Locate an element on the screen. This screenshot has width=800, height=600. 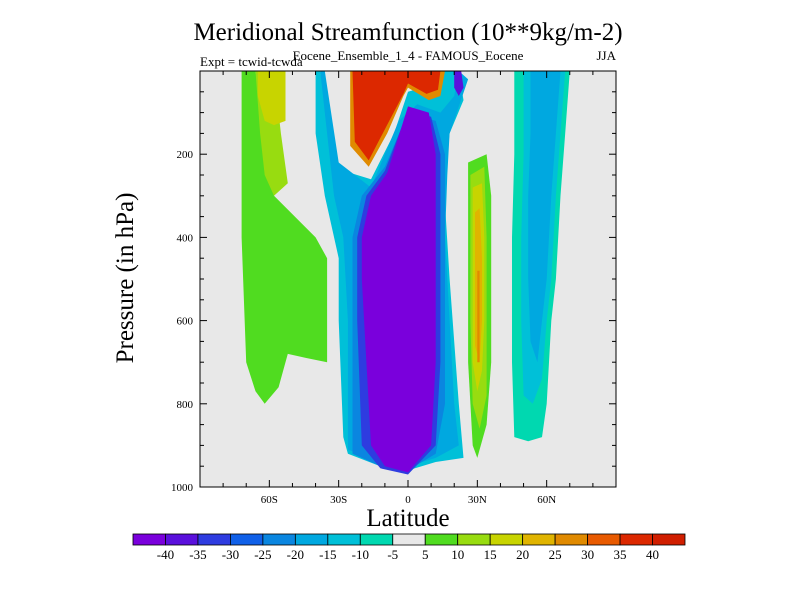
x-tick-label: 0 is located at coordinates (408, 500).